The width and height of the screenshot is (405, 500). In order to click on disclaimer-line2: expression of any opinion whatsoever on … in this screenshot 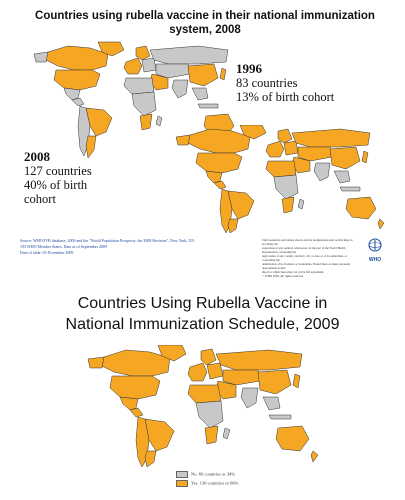, I will do `click(304, 250)`.